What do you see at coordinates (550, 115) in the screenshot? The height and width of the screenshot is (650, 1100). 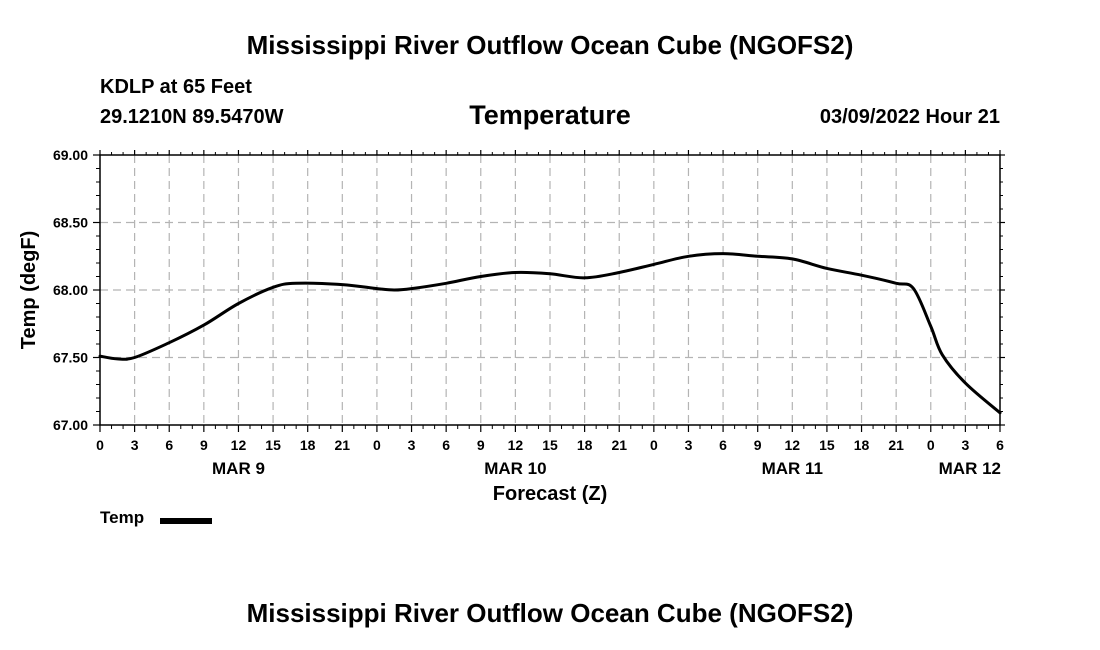 I see `variable-title: Temperature` at bounding box center [550, 115].